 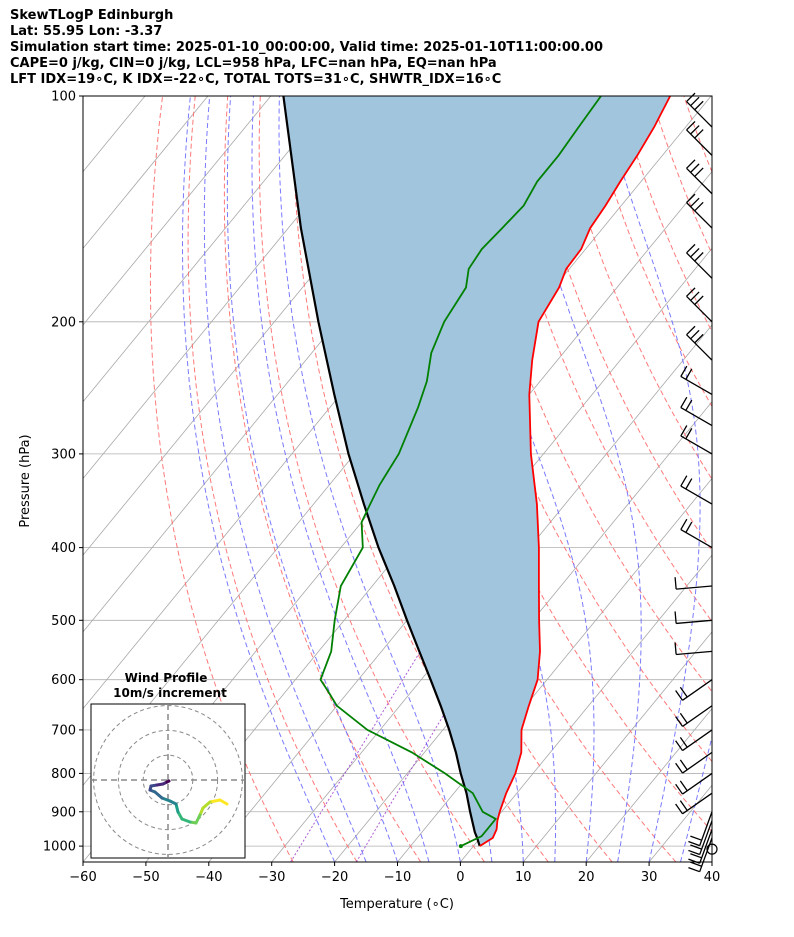 What do you see at coordinates (63, 812) in the screenshot?
I see `y-tick-label: 900` at bounding box center [63, 812].